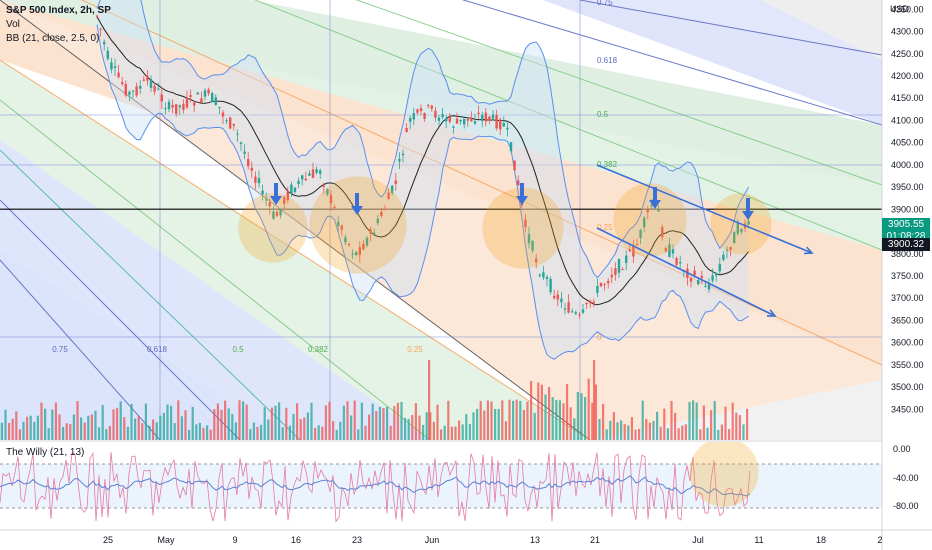 The image size is (932, 550). What do you see at coordinates (686, 272) in the screenshot?
I see `trend-arrow-line` at bounding box center [686, 272].